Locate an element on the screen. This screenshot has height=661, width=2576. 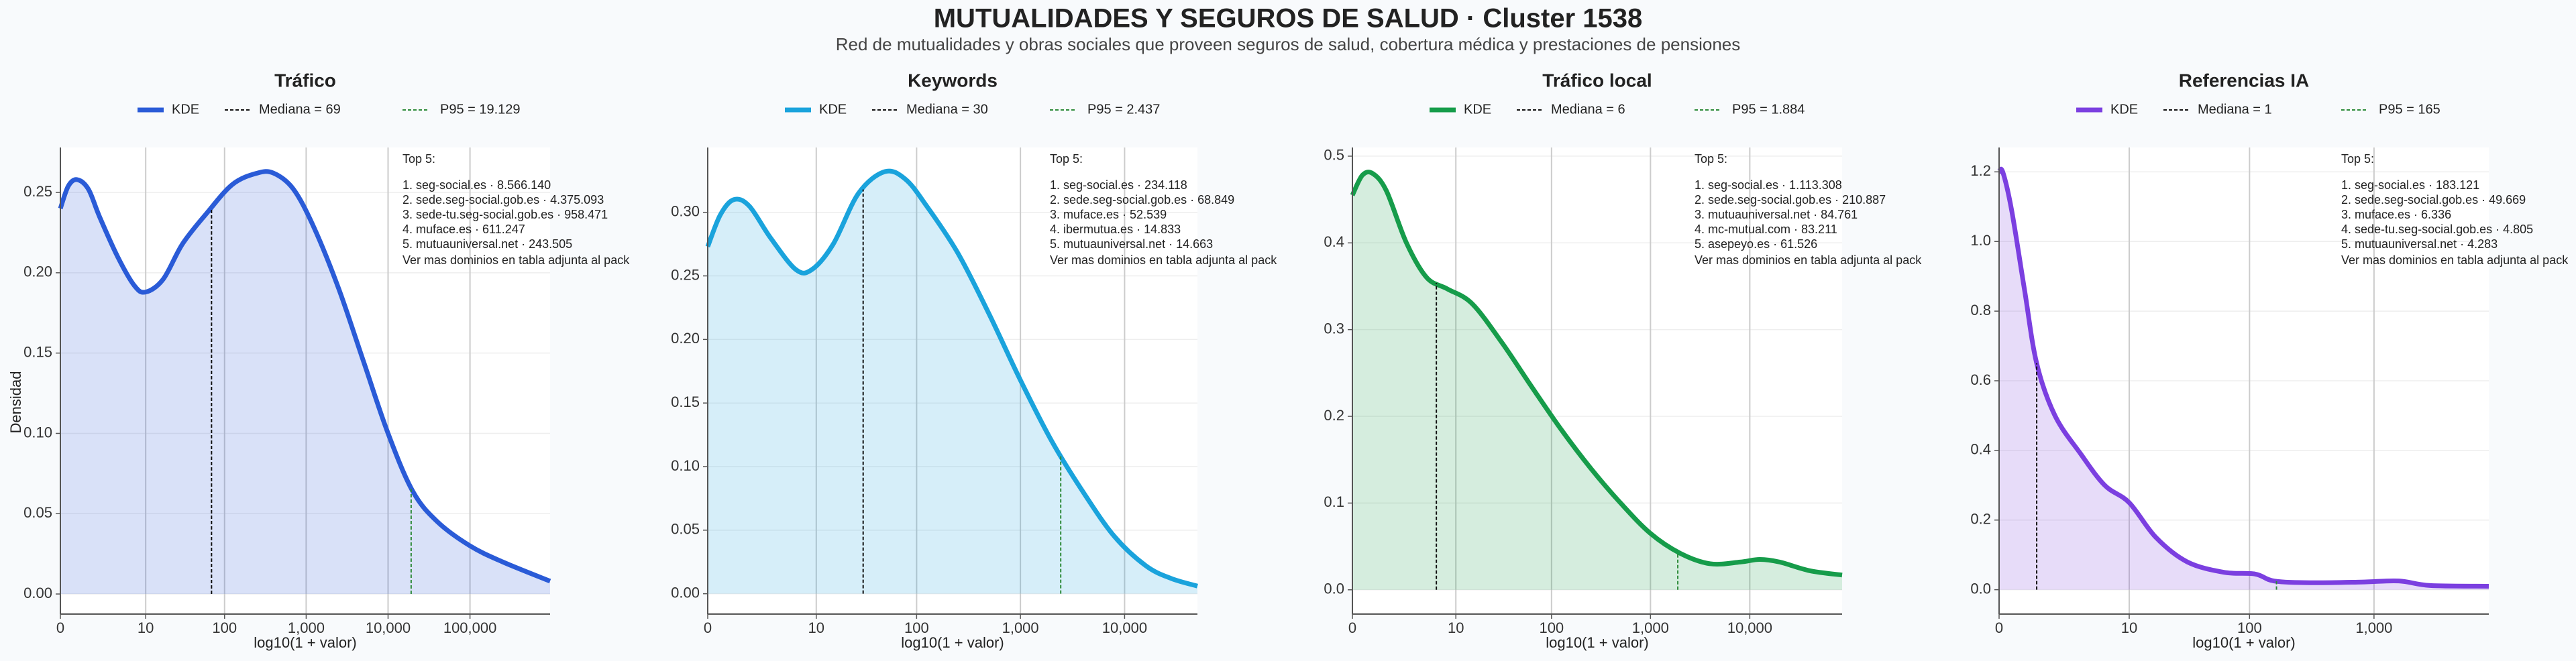
annotation-item: 5. mutuauniversal.net · 4.283 is located at coordinates (2419, 244).